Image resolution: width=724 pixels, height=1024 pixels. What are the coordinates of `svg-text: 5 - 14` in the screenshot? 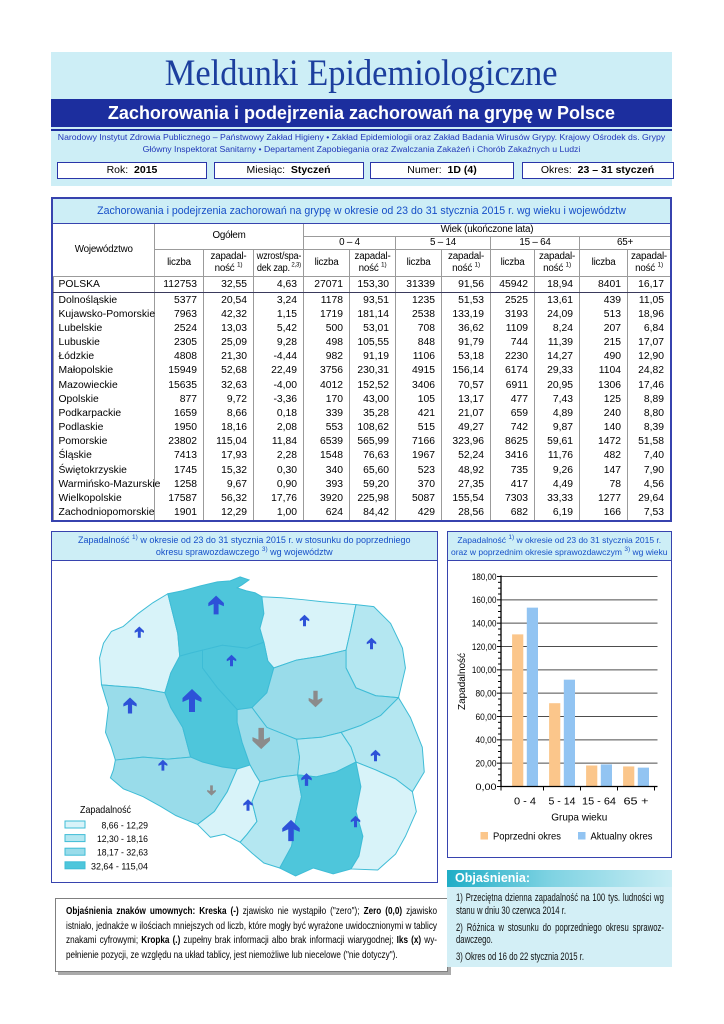 It's located at (562, 802).